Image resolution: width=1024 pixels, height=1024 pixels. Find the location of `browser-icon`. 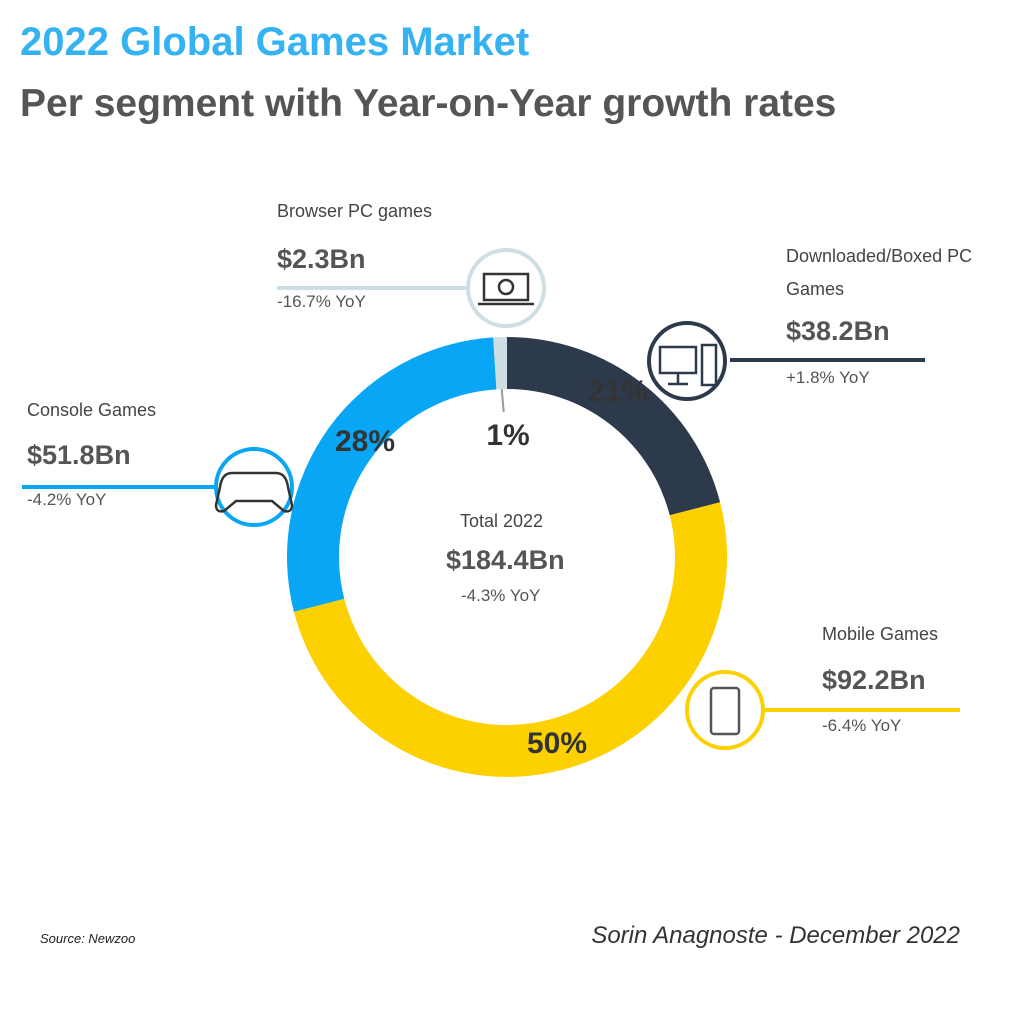

browser-icon is located at coordinates (506, 289).